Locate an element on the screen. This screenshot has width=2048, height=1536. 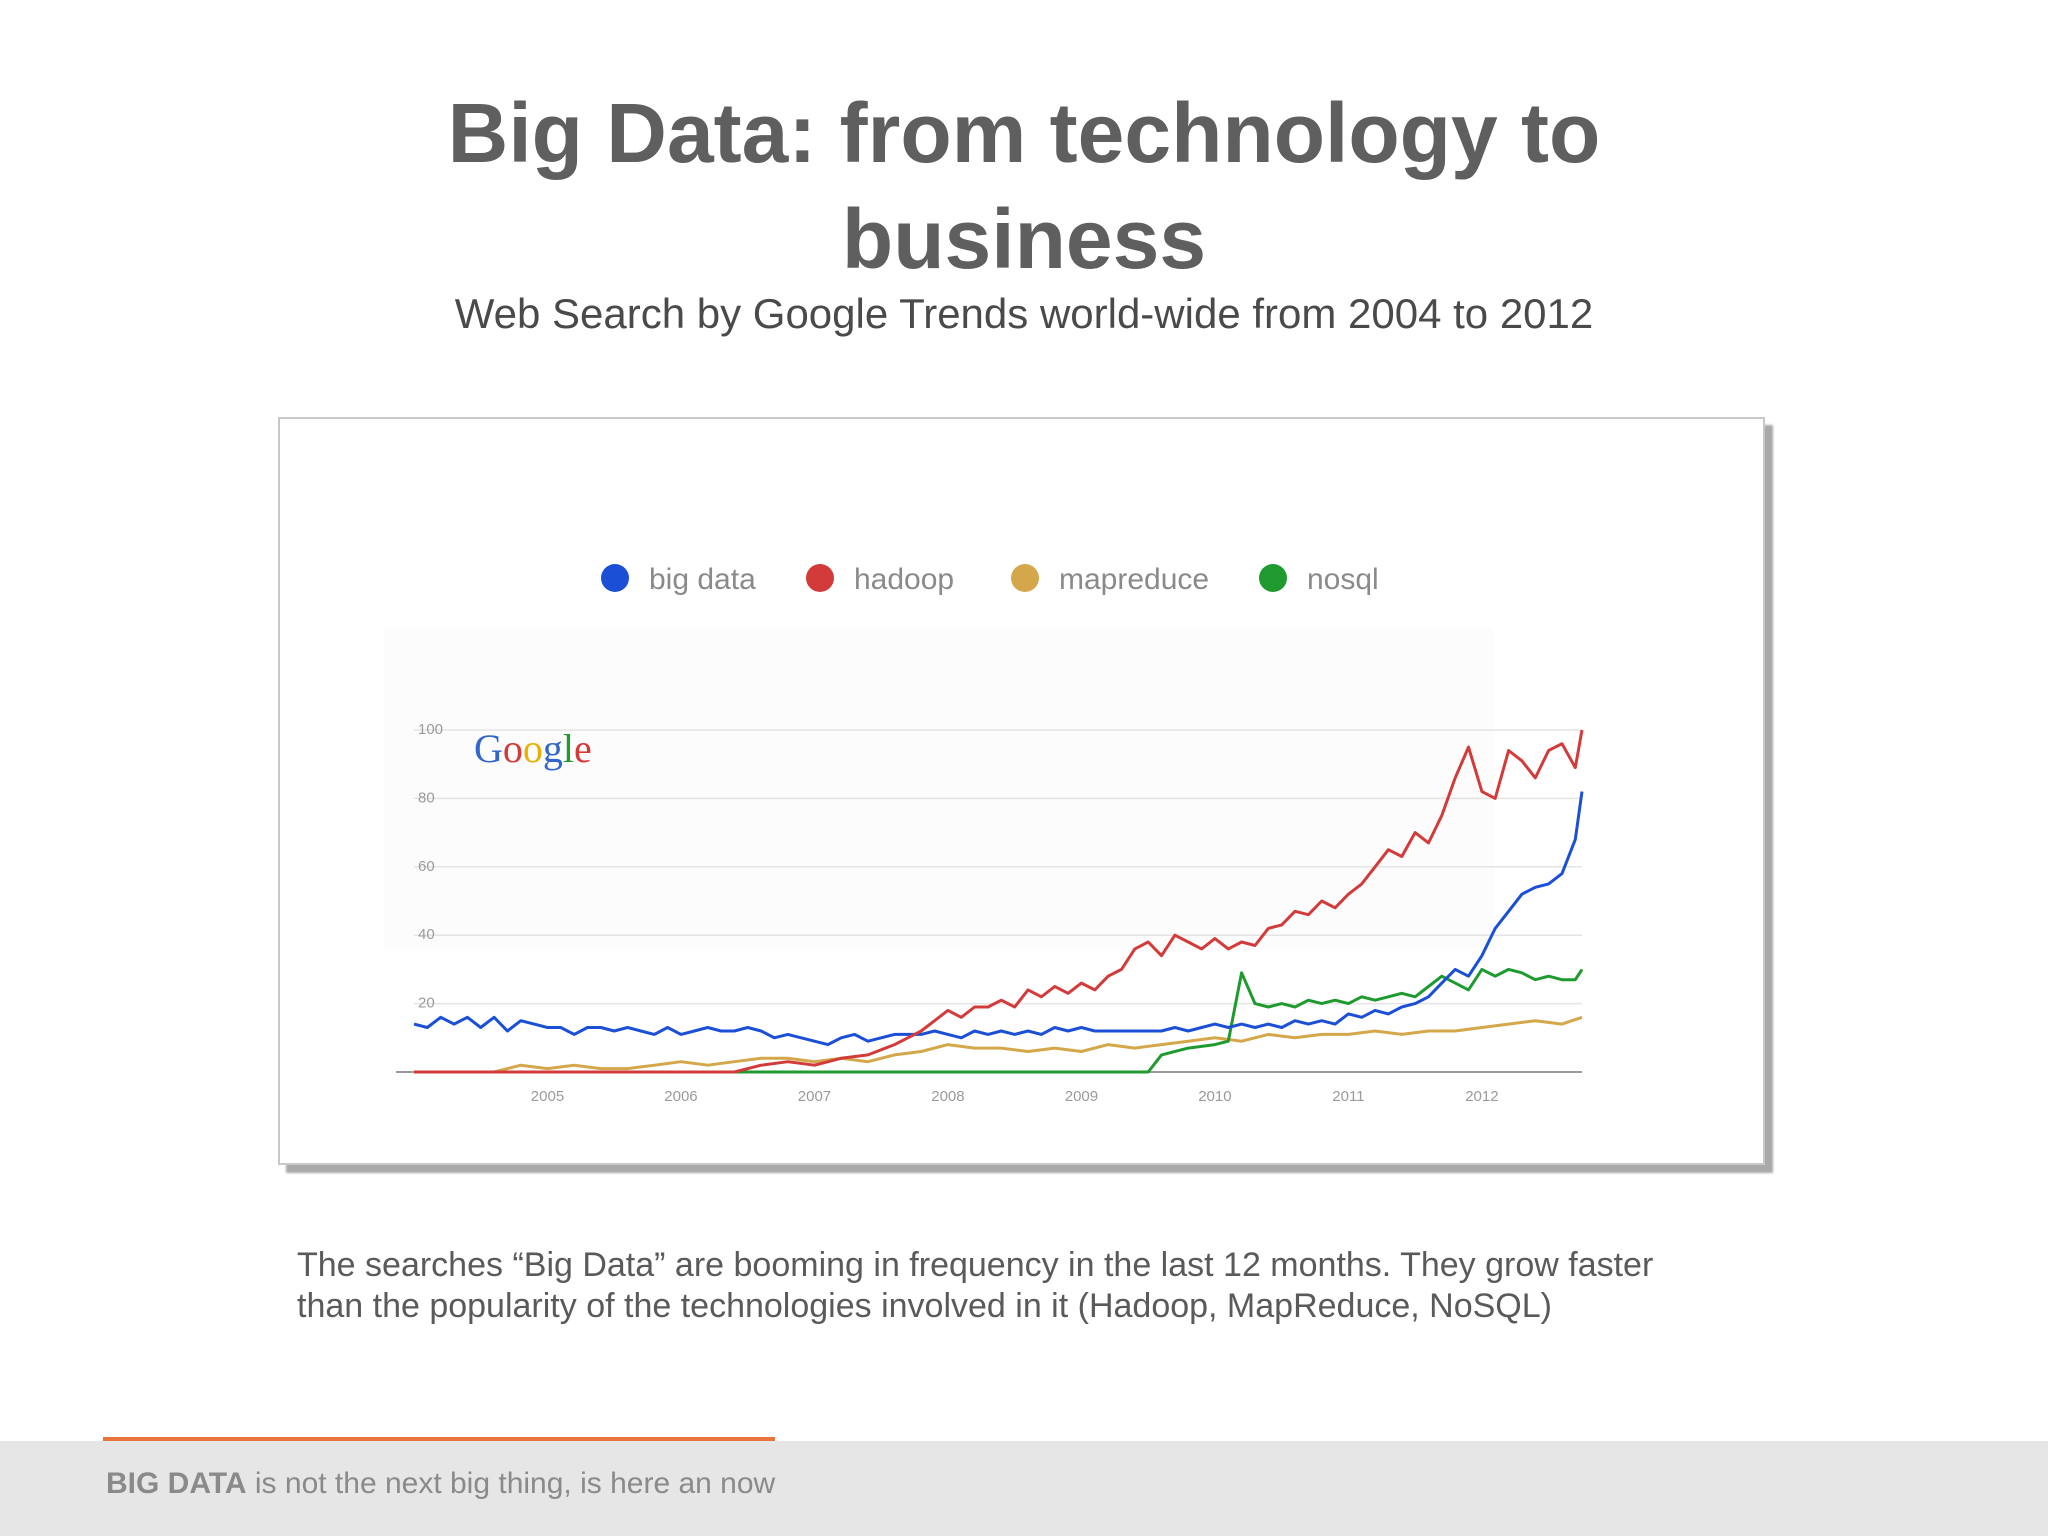
x-tick-label: 2008 is located at coordinates (947, 1096).